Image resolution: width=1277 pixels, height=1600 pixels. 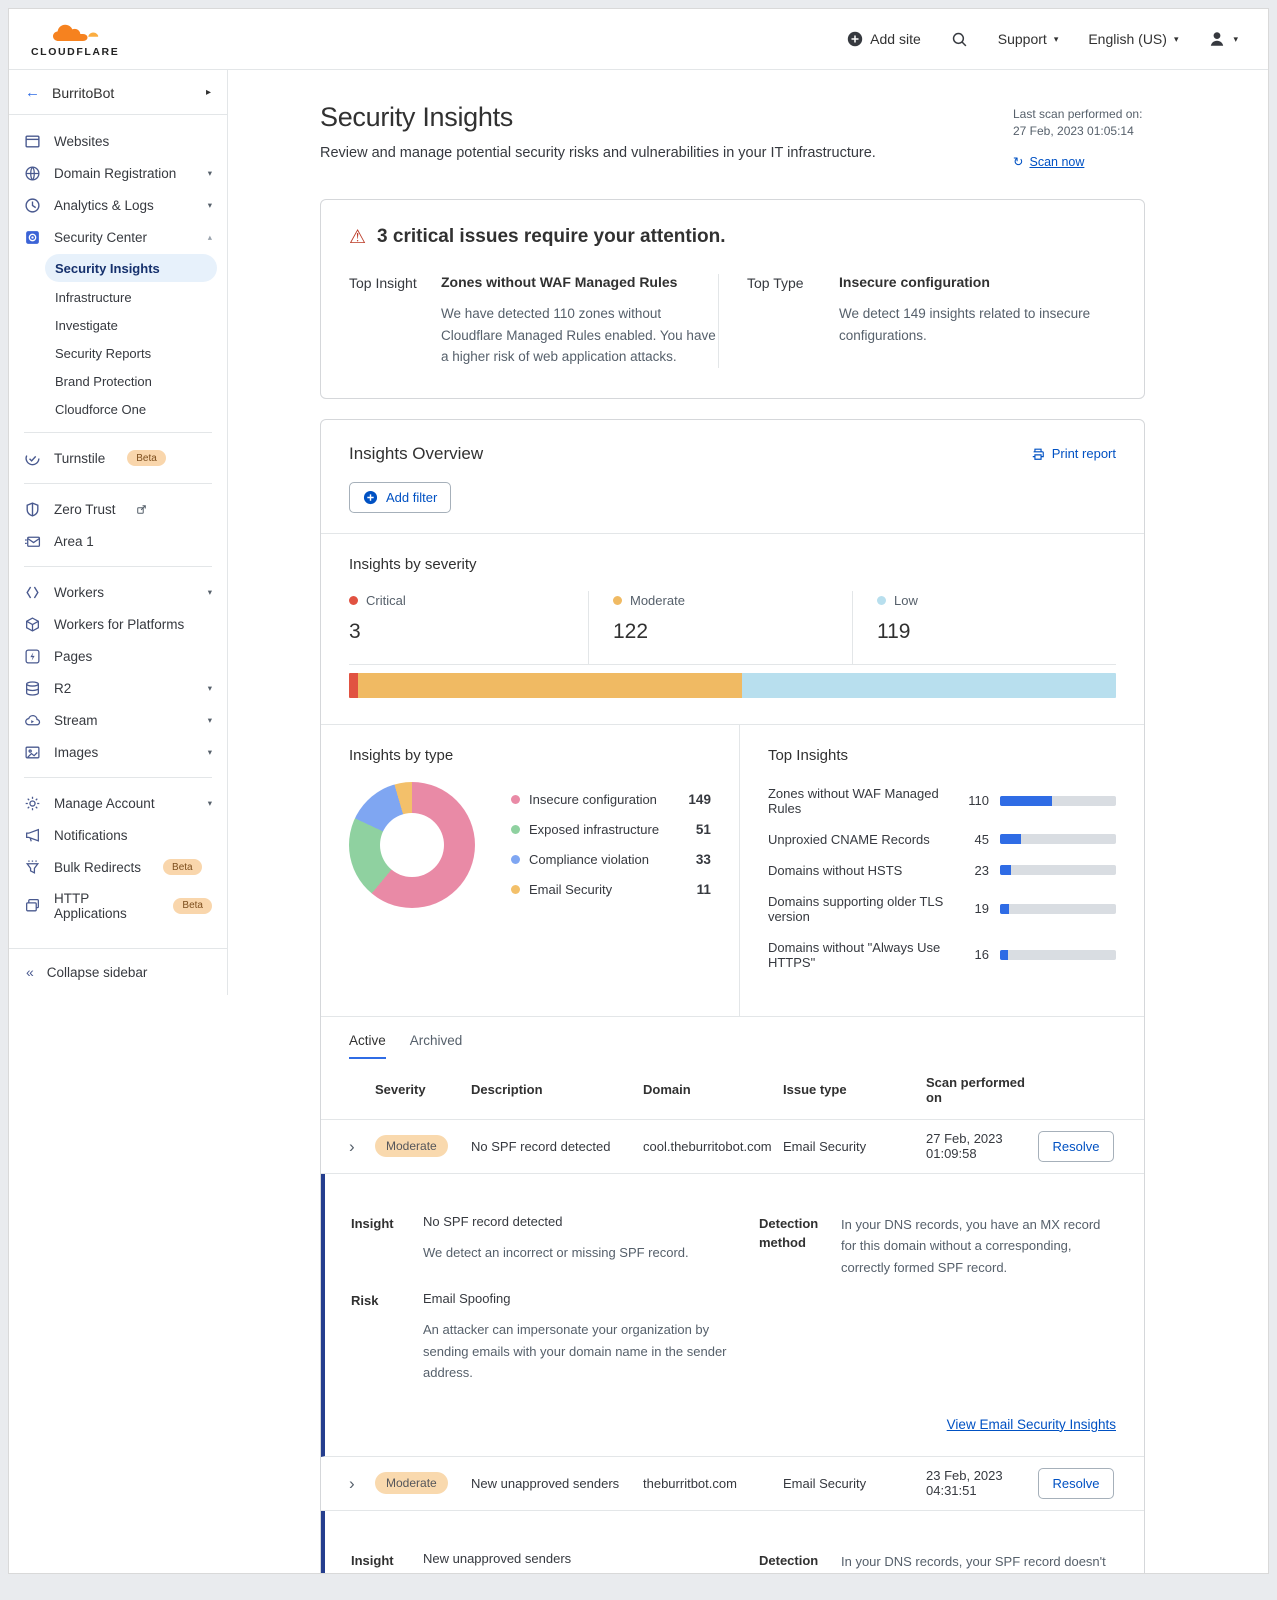 What do you see at coordinates (1133, 39) in the screenshot?
I see `language-menu: English (US) ▾` at bounding box center [1133, 39].